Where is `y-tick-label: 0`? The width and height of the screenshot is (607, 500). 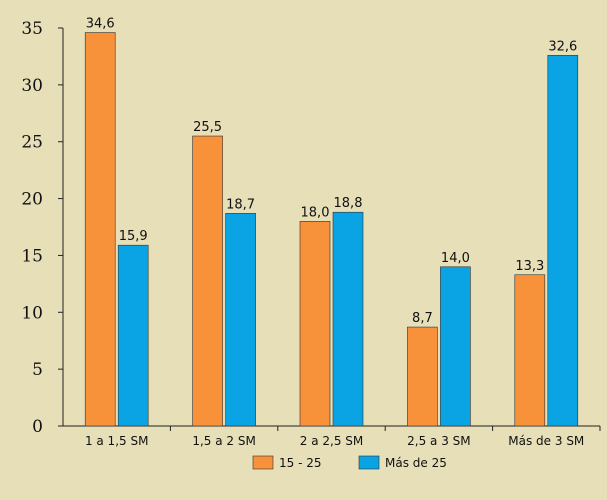 y-tick-label: 0 is located at coordinates (37, 427).